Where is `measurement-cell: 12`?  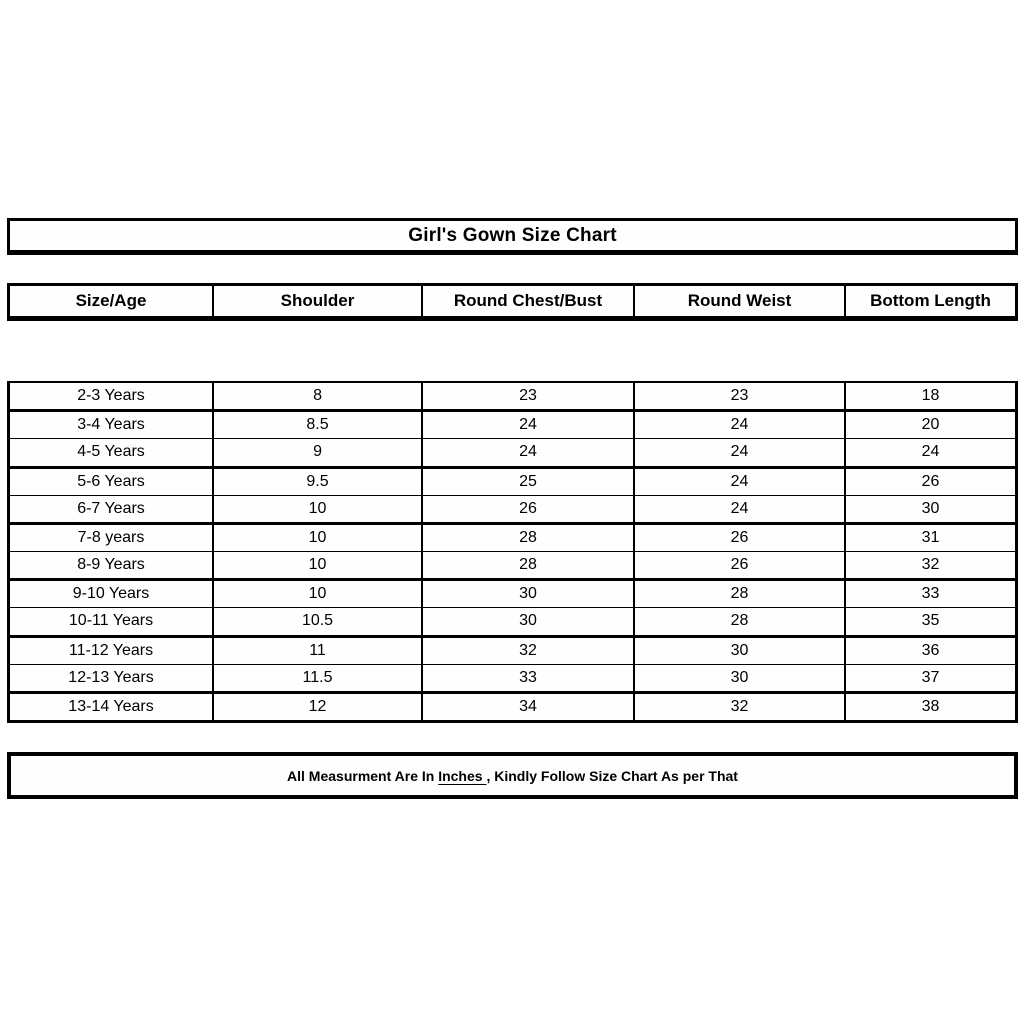 measurement-cell: 12 is located at coordinates (319, 707).